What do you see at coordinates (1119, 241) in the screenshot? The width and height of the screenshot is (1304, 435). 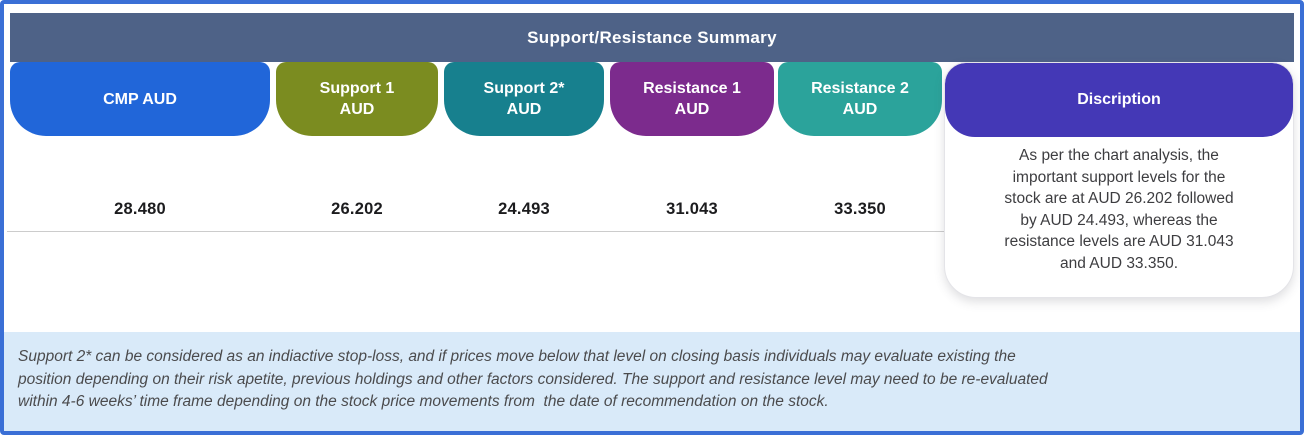 I see `description-line: resistance levels are AUD 31.043` at bounding box center [1119, 241].